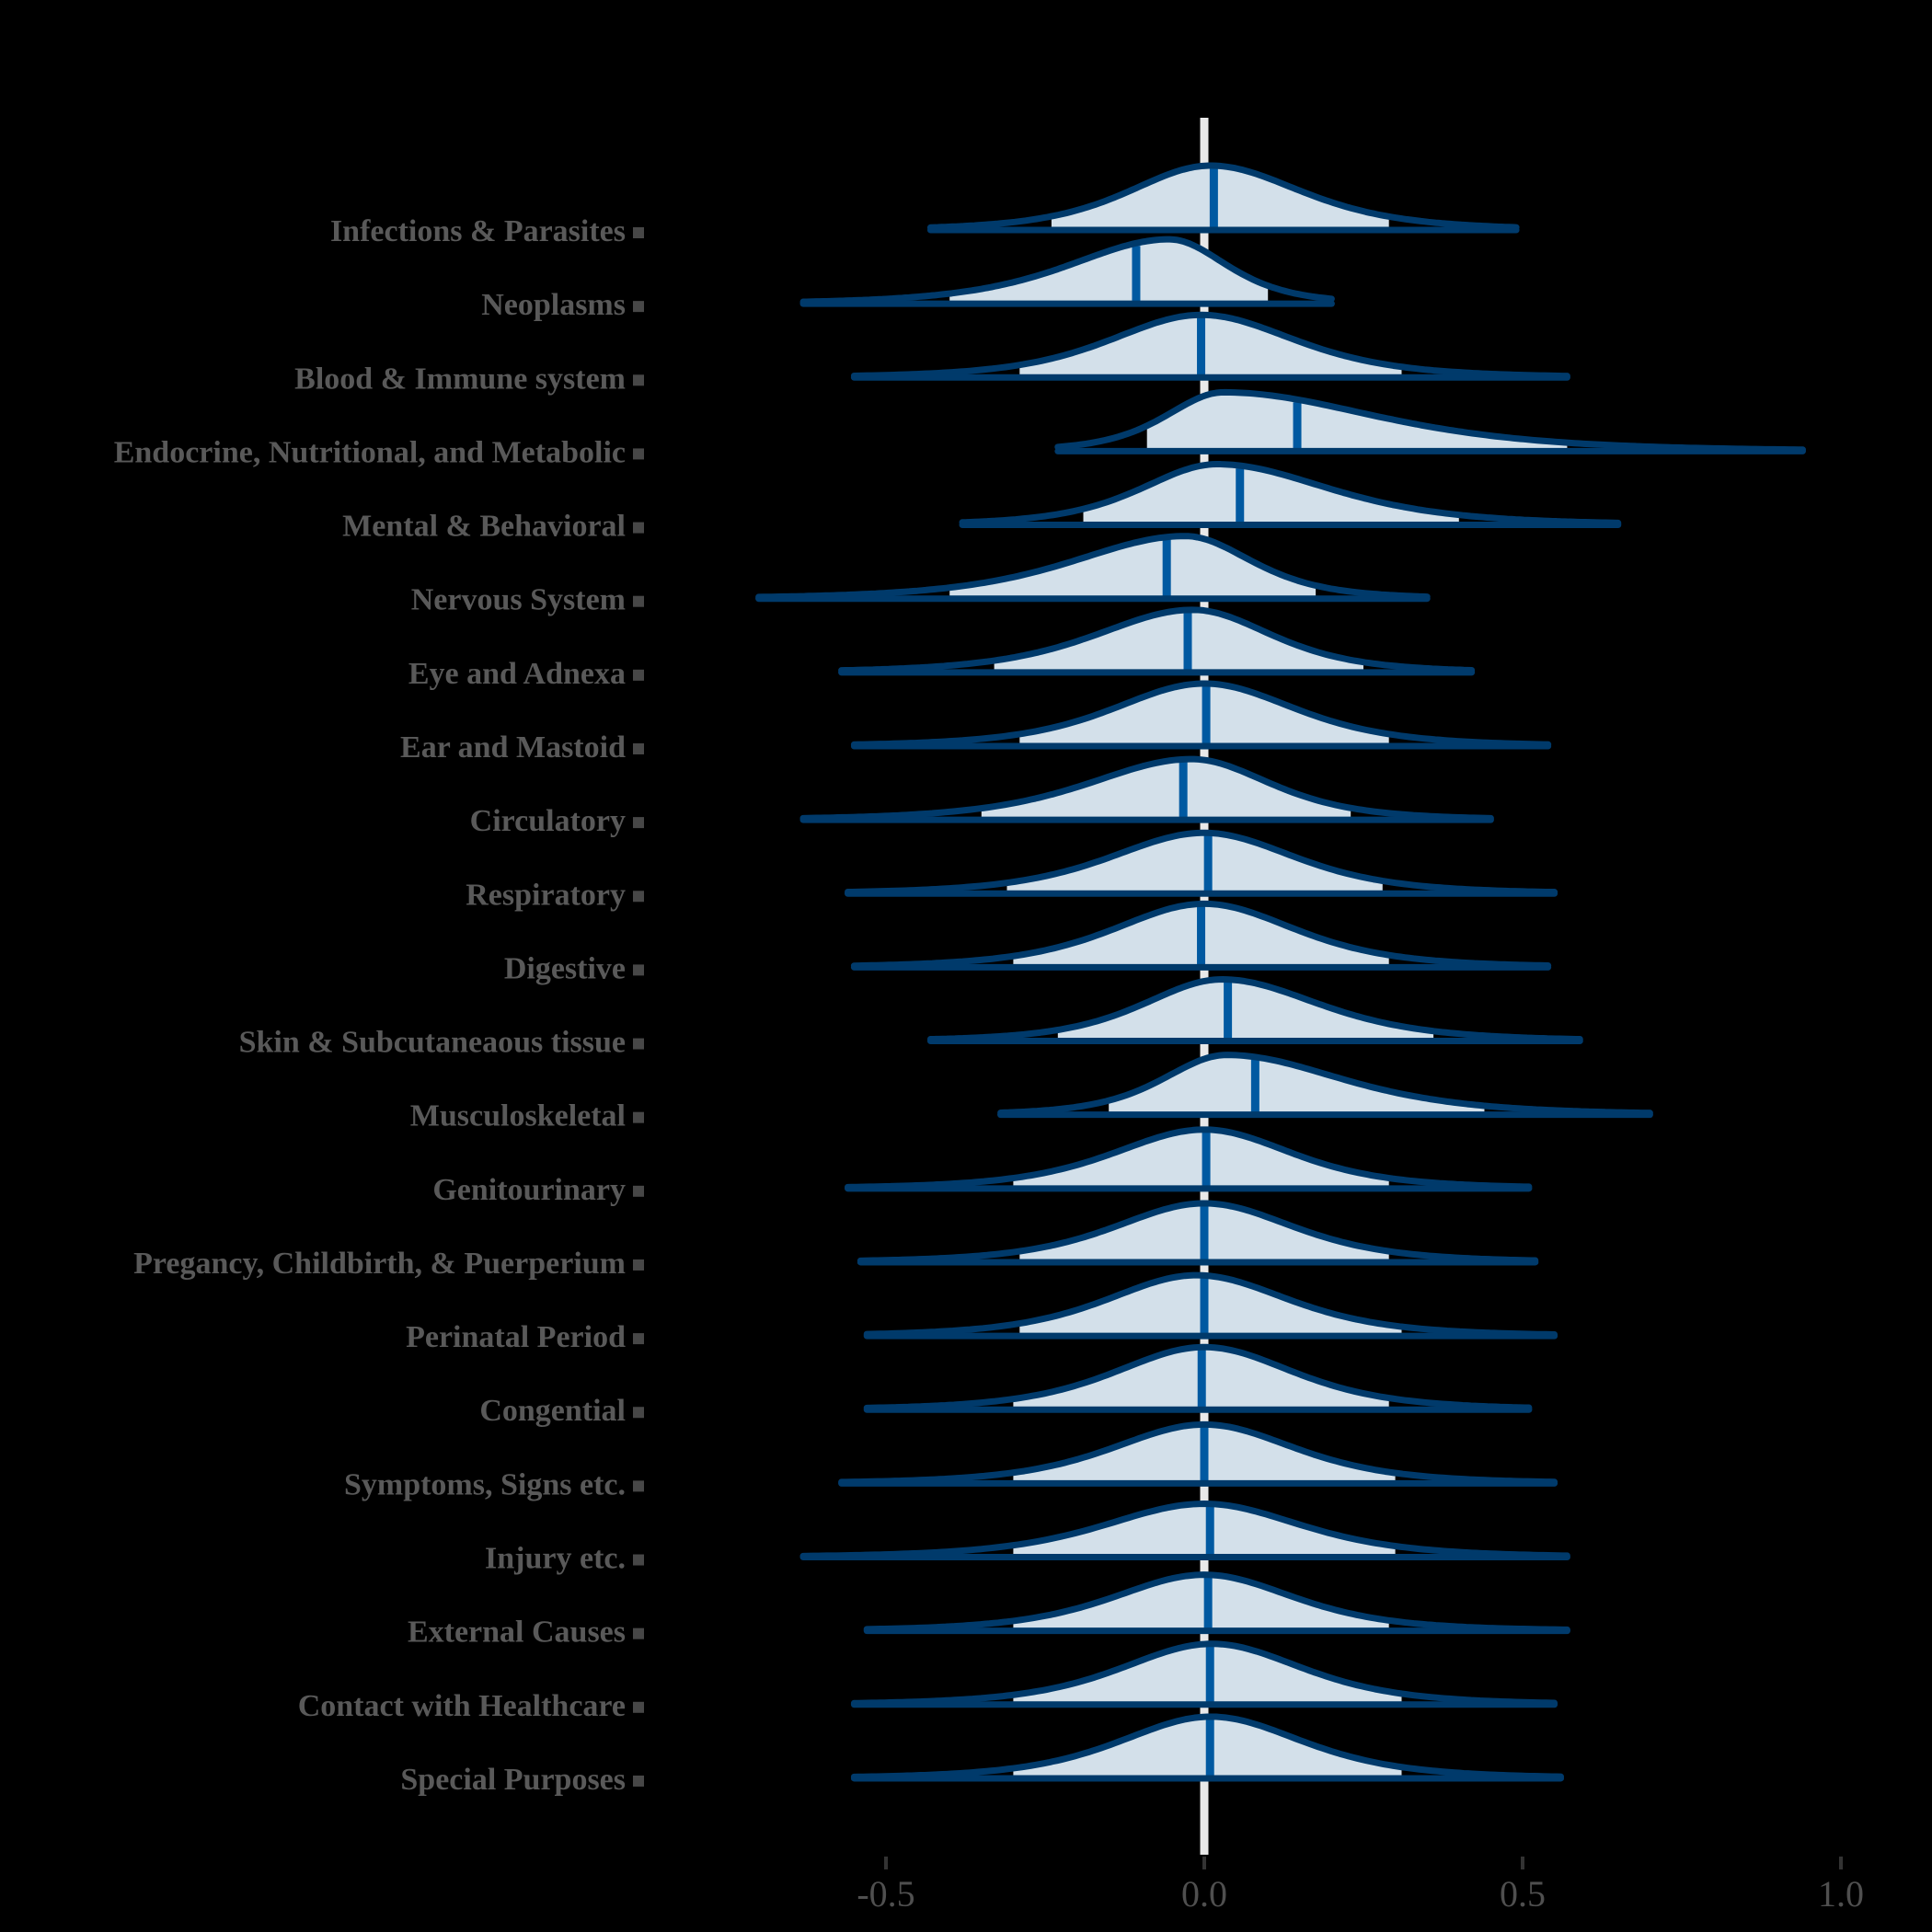 This screenshot has width=1932, height=1932. What do you see at coordinates (485, 1484) in the screenshot?
I see `category-label: Symptoms, Signs etc.` at bounding box center [485, 1484].